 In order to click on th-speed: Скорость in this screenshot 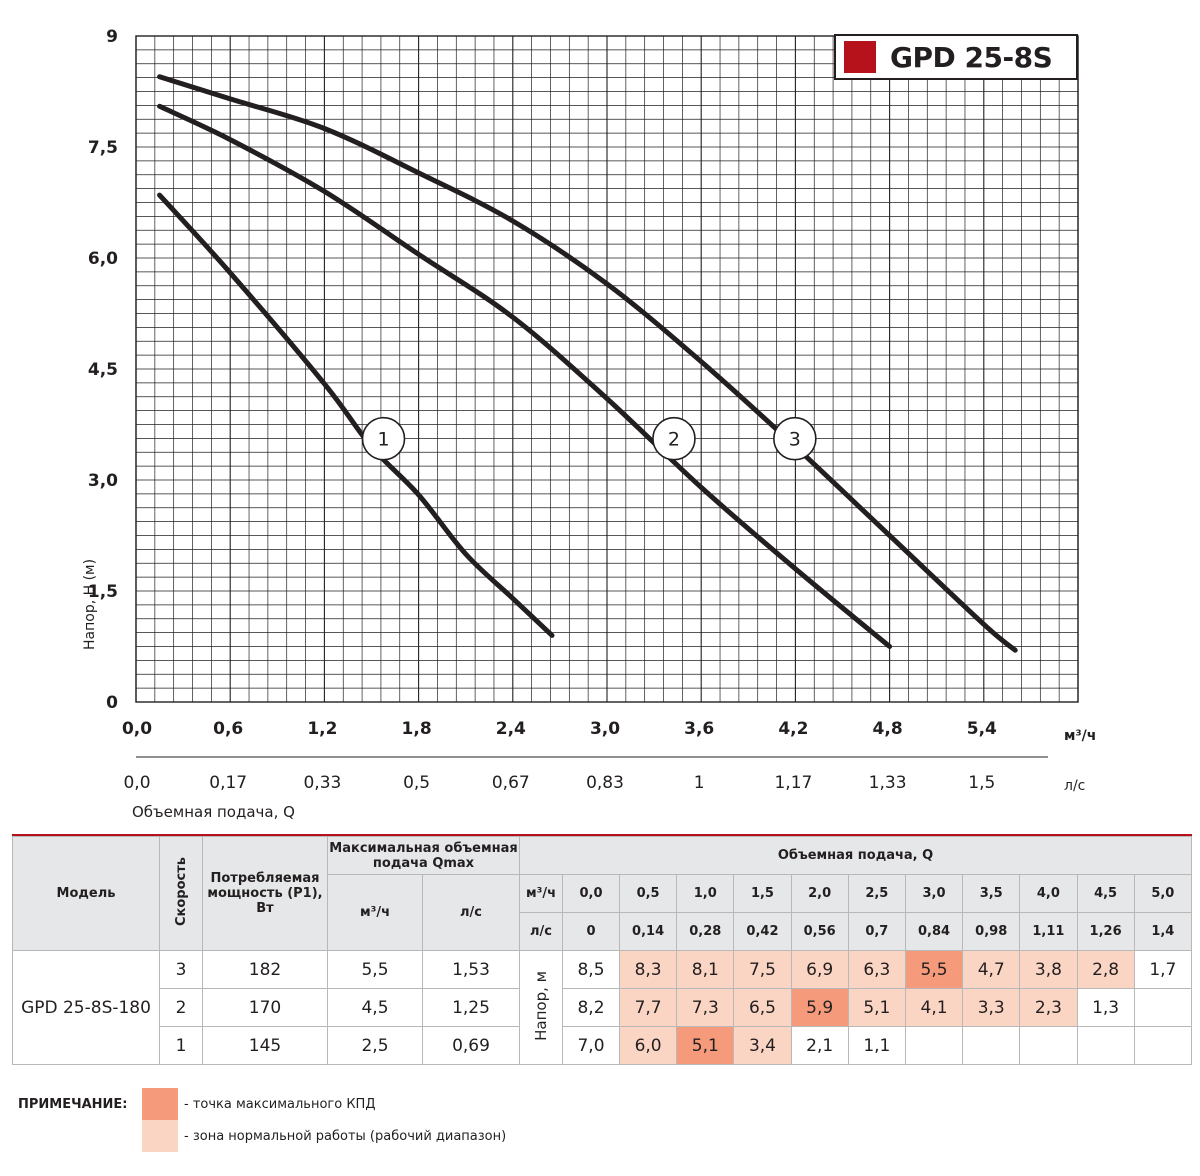, I will do `click(181, 893)`.